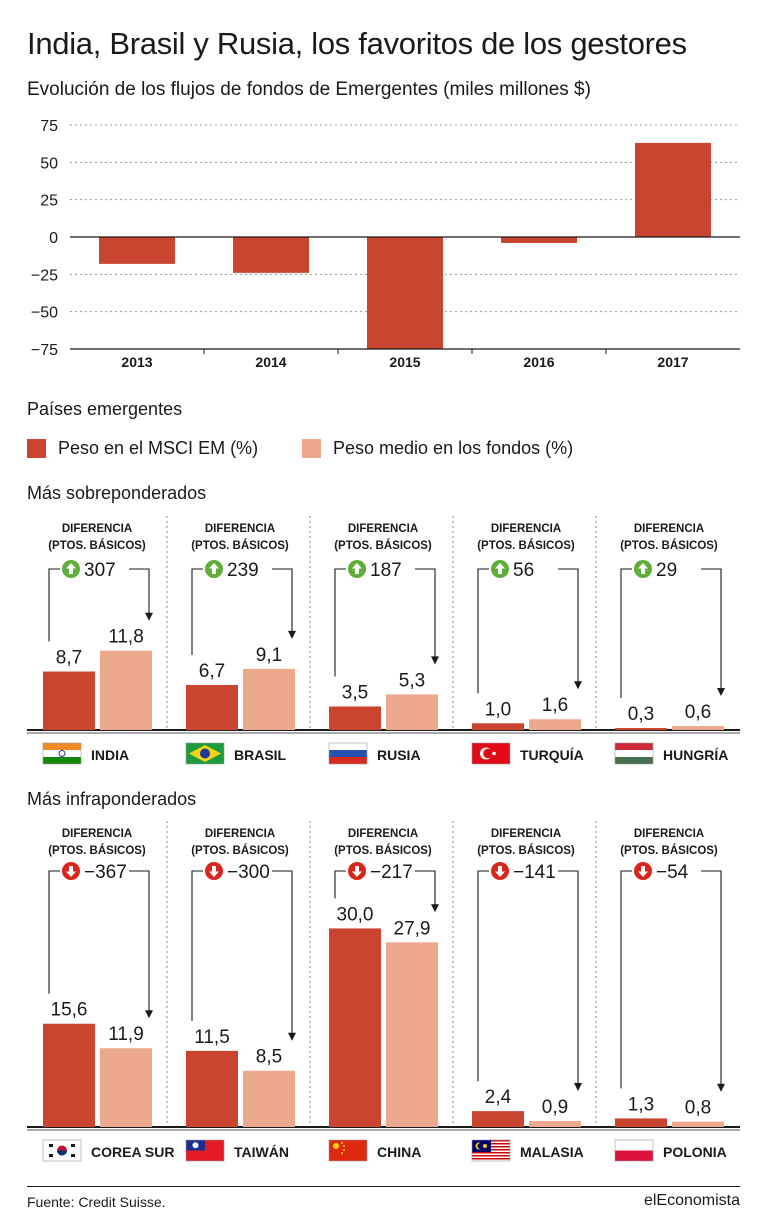 The width and height of the screenshot is (770, 1228). I want to click on malaysia-flag, so click(491, 1150).